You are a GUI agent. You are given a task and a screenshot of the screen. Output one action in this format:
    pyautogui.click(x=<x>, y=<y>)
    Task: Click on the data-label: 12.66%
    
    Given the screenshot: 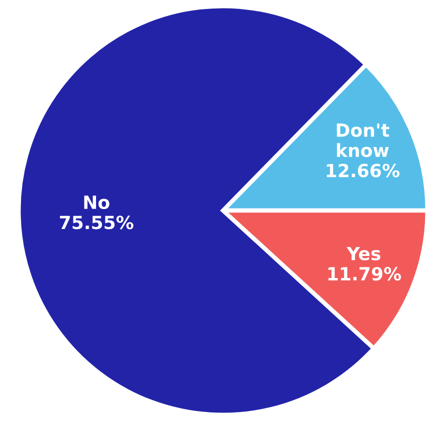 What is the action you would take?
    pyautogui.click(x=363, y=171)
    